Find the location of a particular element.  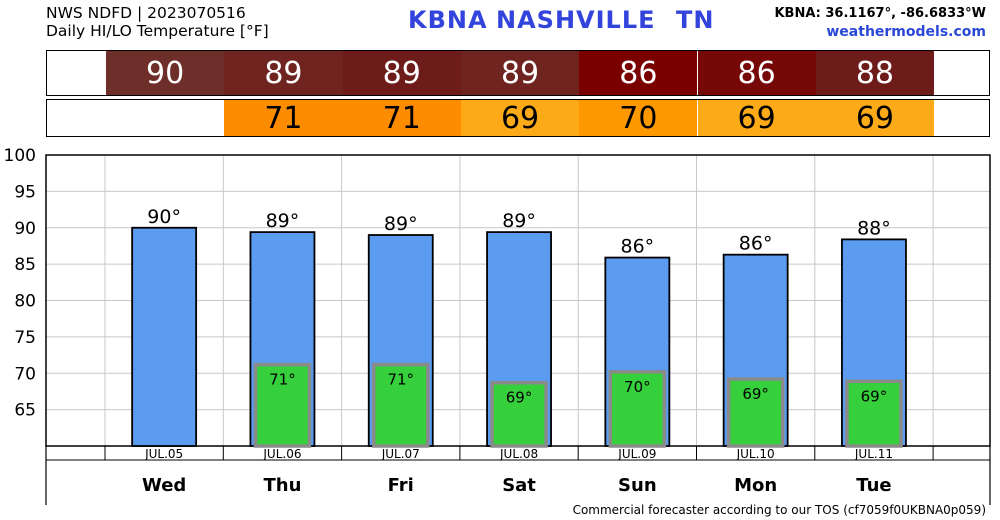

low-temp-strip: 71 71 69 70 69 69 is located at coordinates (518, 118).